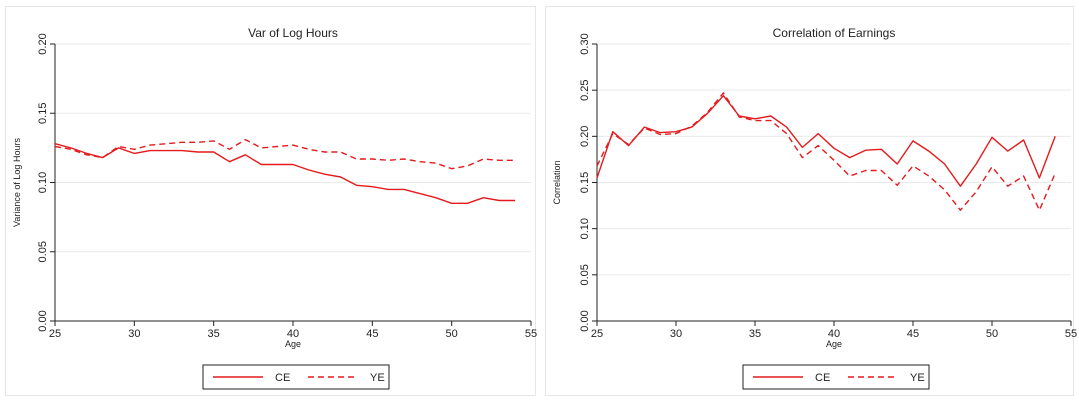 This screenshot has width=1079, height=400. Describe the element at coordinates (557, 182) in the screenshot. I see `y-axis-label: Correlation` at that location.